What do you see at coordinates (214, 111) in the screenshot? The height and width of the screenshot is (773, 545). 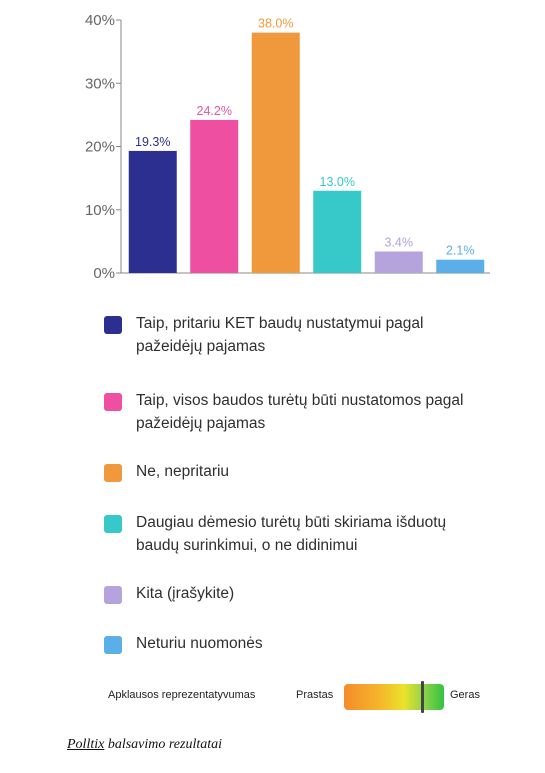 I see `bar-value-label: 24.2%` at bounding box center [214, 111].